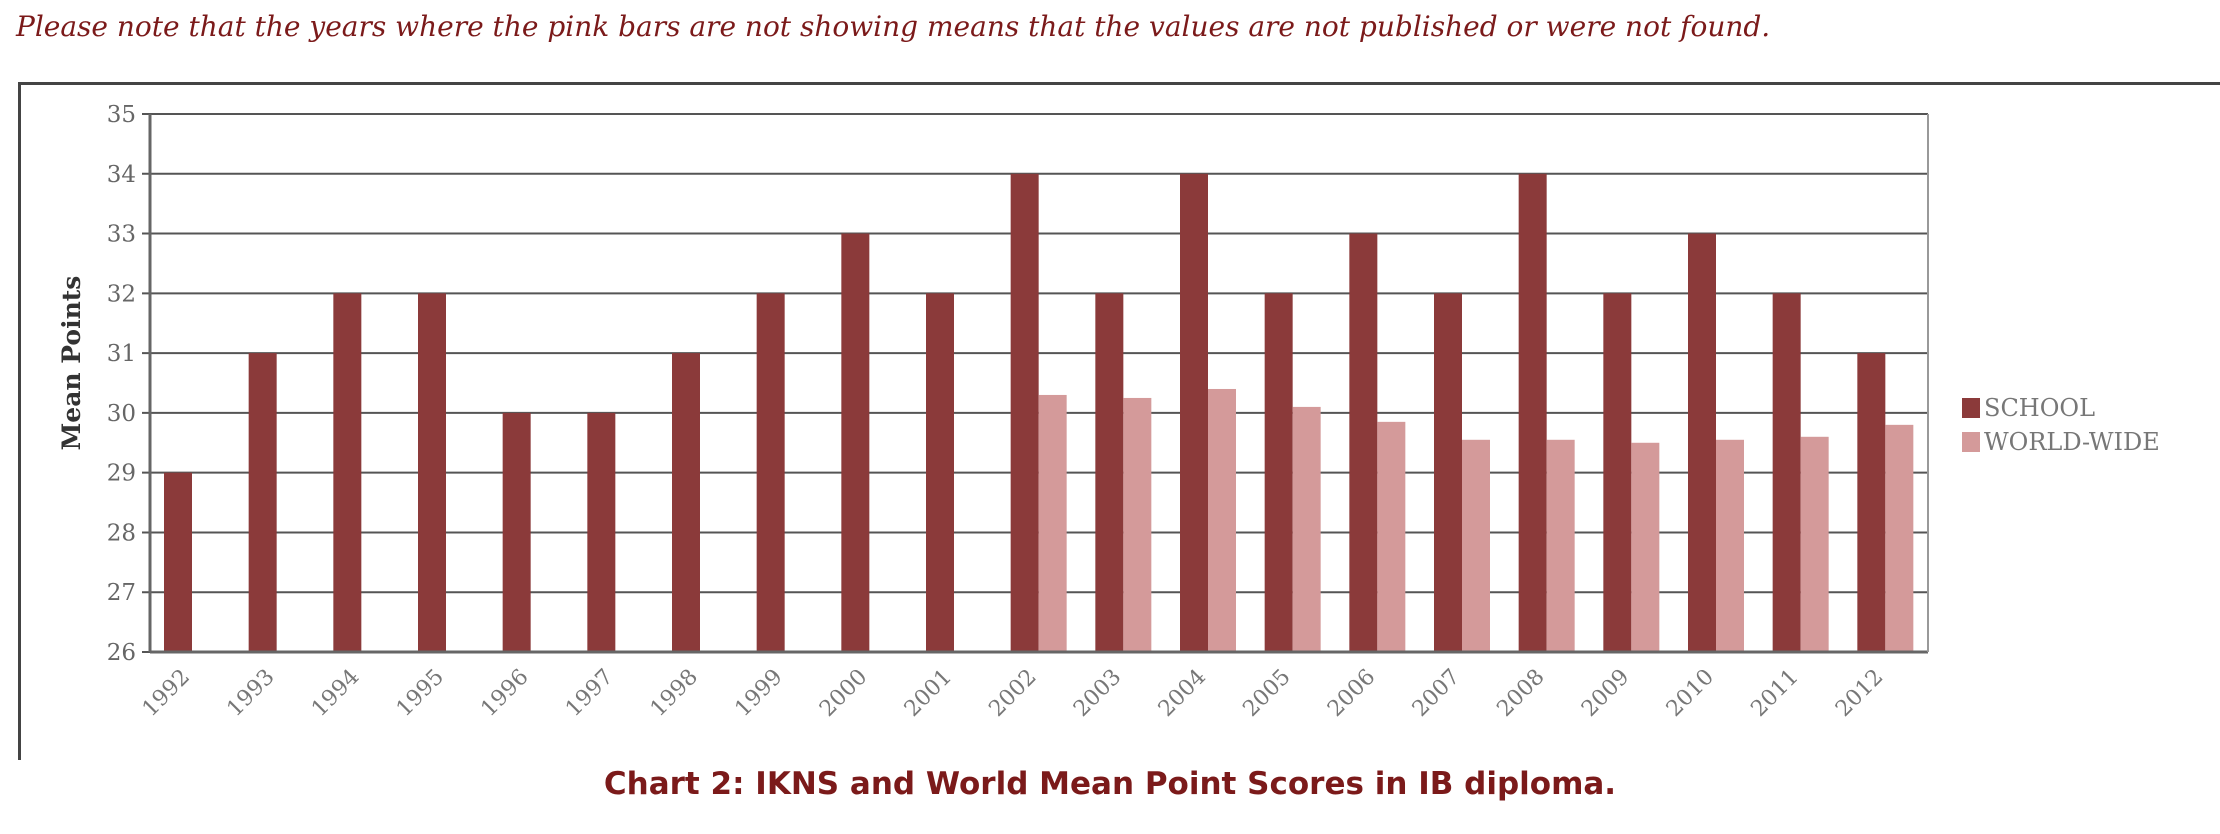  Describe the element at coordinates (1690, 693) in the screenshot. I see `x-tick-2010: 2010` at that location.